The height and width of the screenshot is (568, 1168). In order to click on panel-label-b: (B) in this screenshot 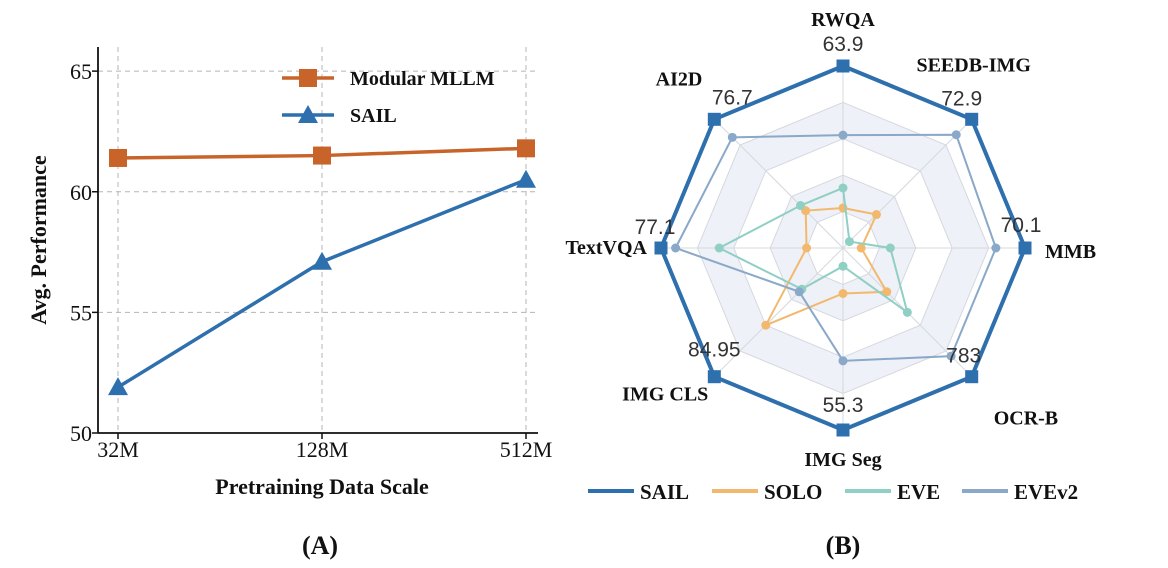, I will do `click(843, 545)`.